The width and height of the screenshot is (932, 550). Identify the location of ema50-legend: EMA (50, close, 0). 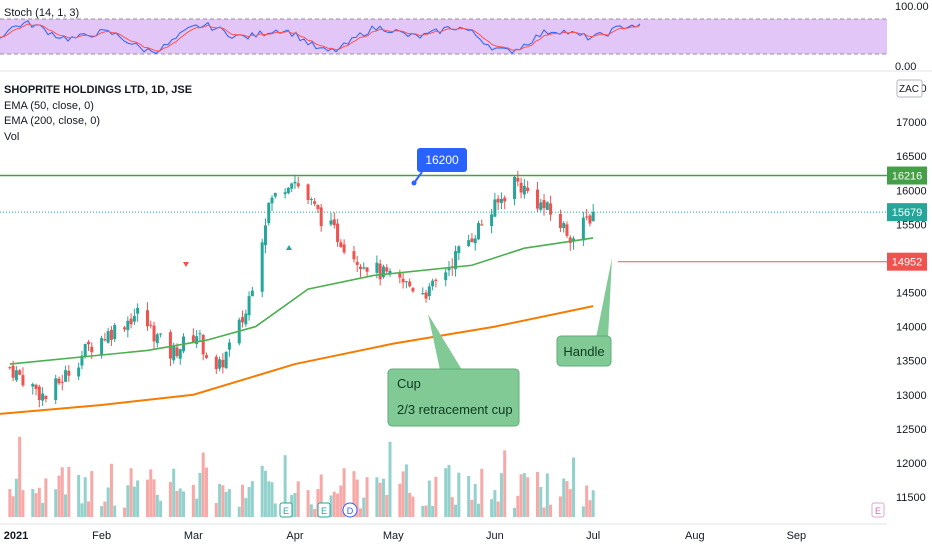
(49, 106).